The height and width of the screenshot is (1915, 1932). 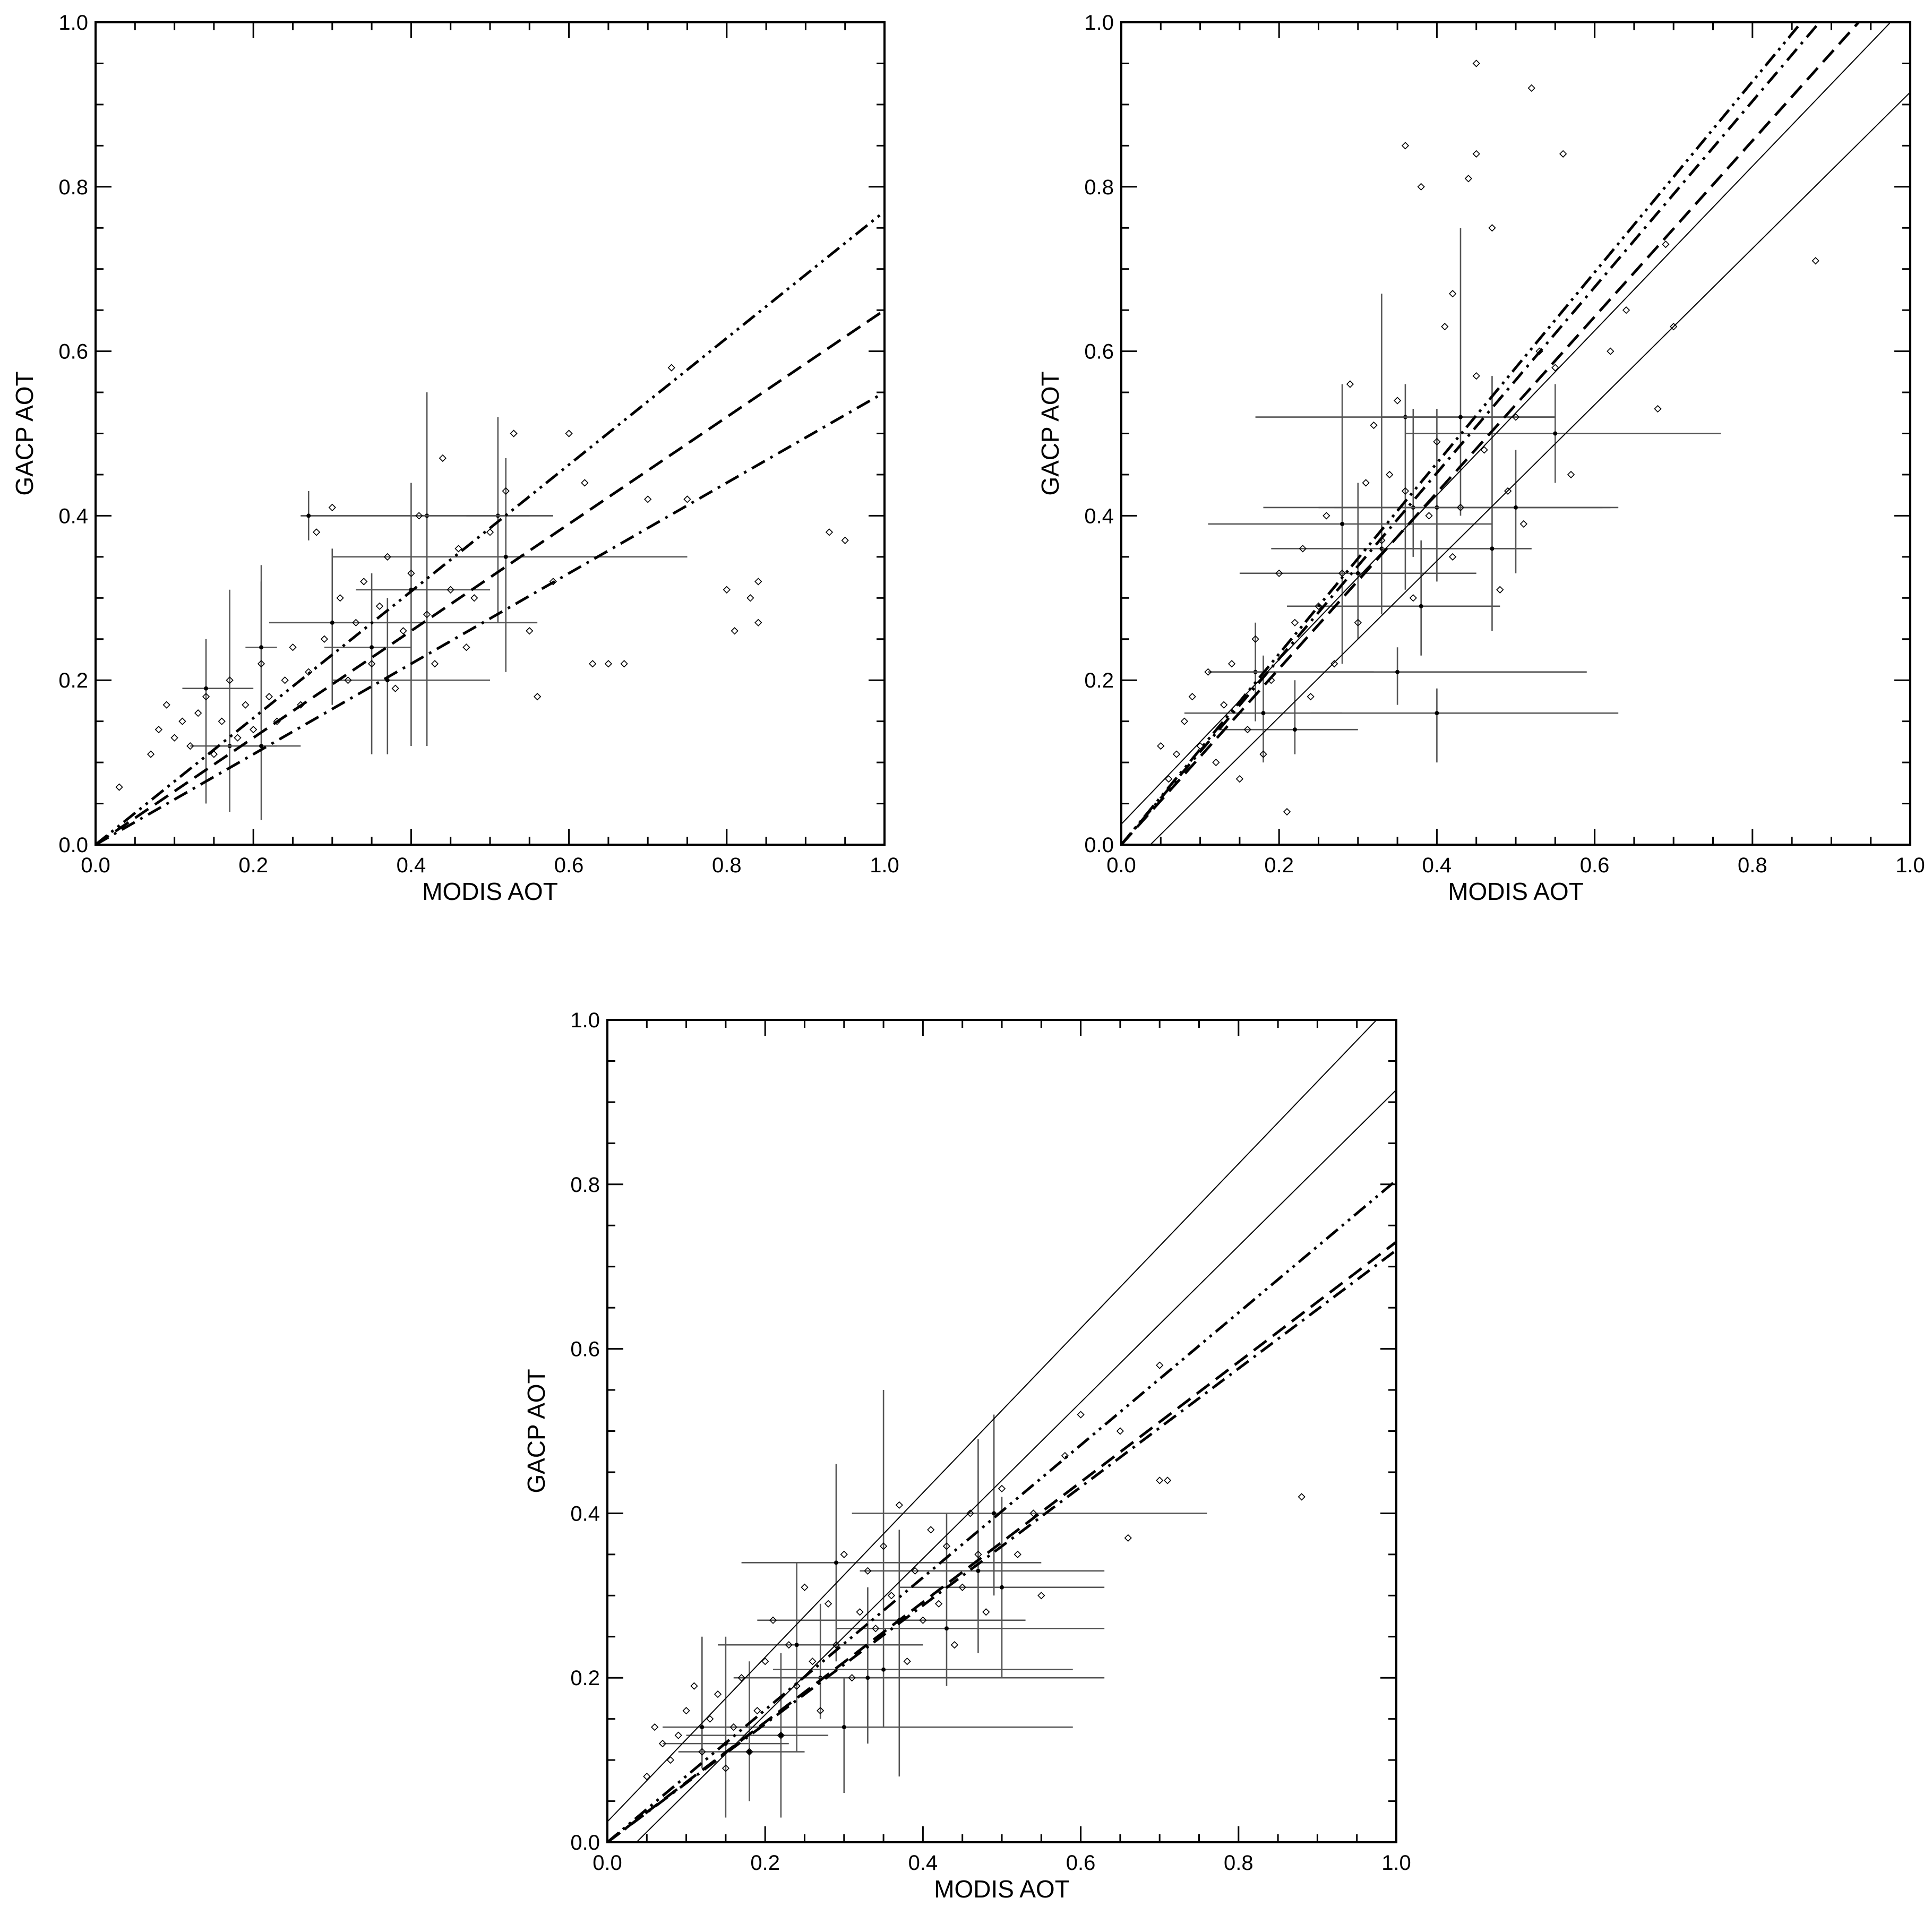 I want to click on y-tick-label: 0.4, so click(x=73, y=516).